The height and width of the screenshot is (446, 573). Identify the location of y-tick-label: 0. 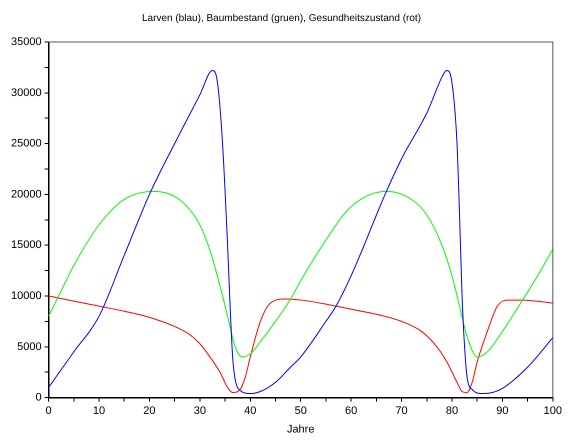
(38, 398).